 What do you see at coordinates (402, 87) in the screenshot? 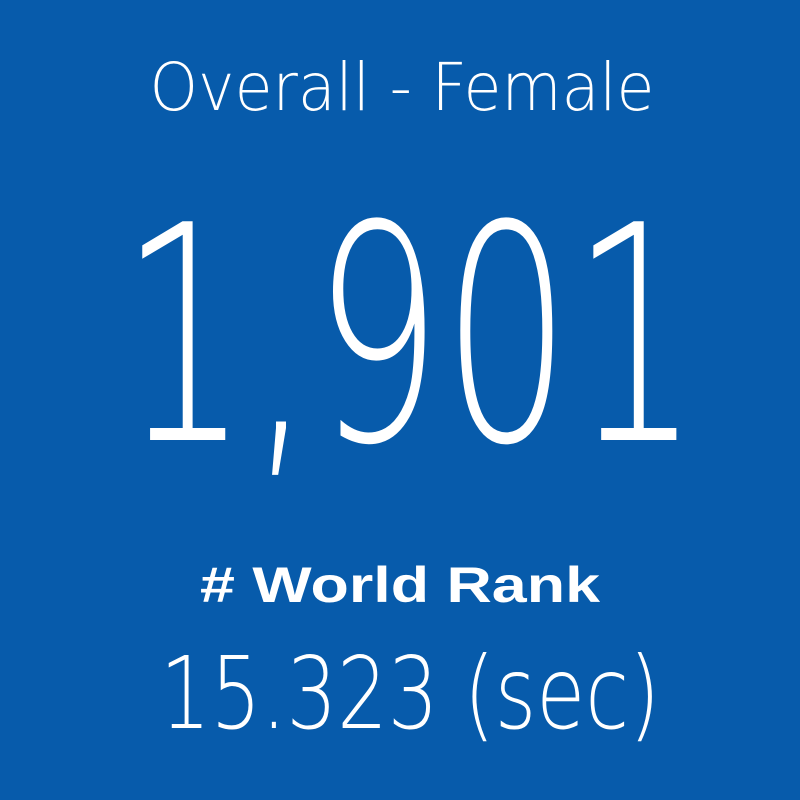
I see `tile-title: Overall - Female` at bounding box center [402, 87].